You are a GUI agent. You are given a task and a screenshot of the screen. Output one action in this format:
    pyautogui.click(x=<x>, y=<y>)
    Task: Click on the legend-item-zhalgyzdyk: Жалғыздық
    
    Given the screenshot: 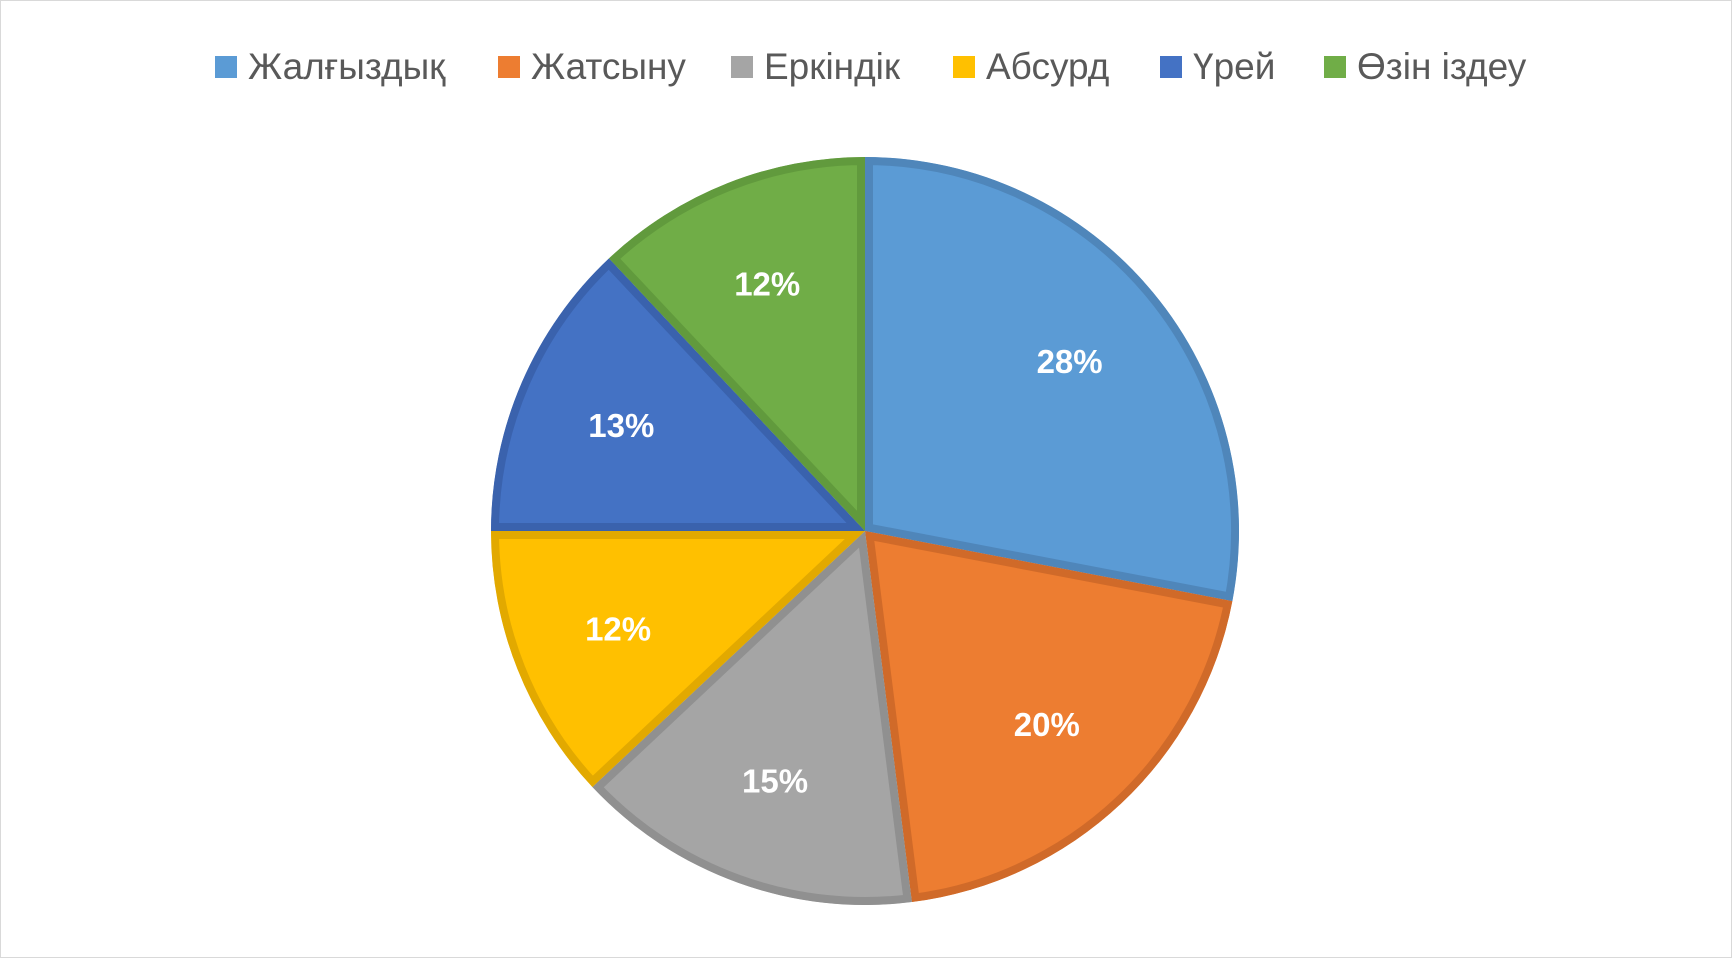 What is the action you would take?
    pyautogui.click(x=330, y=67)
    